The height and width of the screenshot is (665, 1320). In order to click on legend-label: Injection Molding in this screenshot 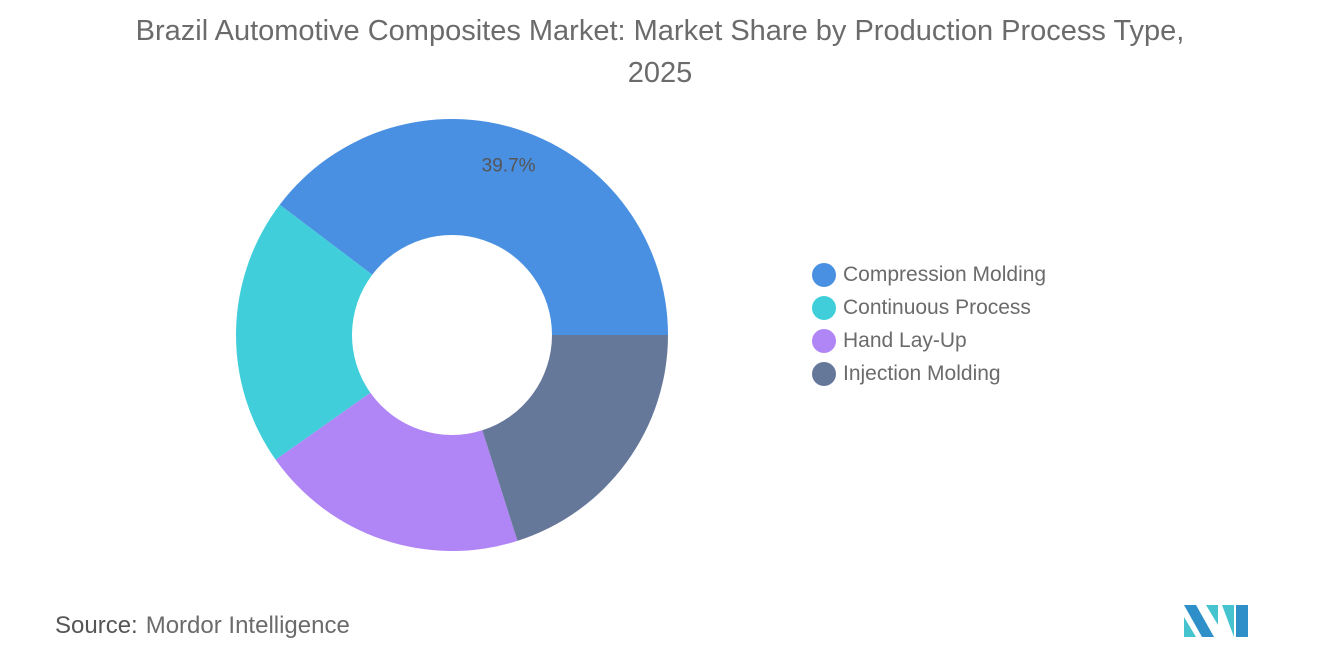, I will do `click(922, 373)`.